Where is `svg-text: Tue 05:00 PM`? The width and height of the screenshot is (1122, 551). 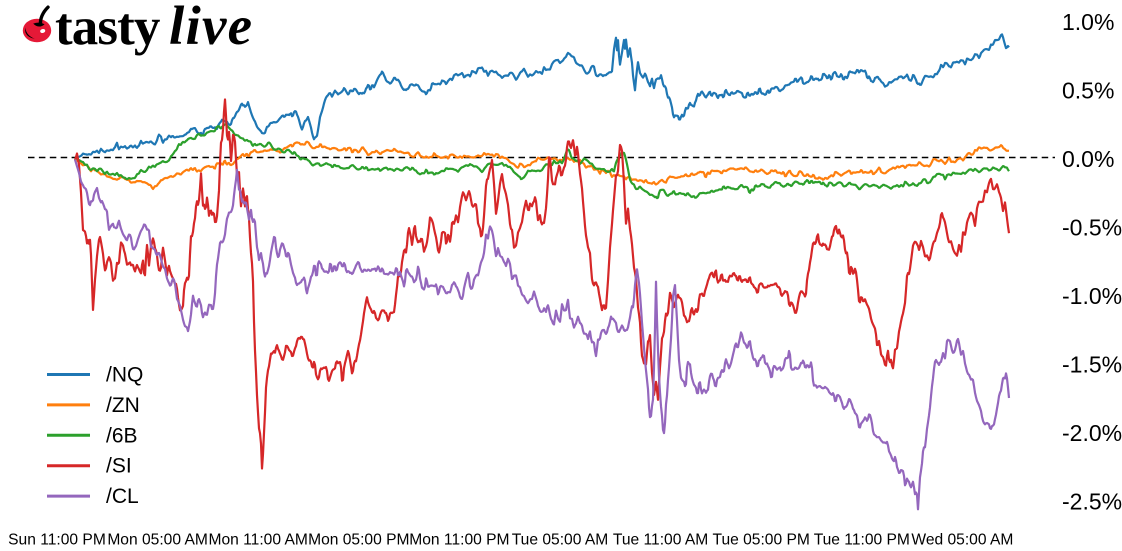 svg-text: Tue 05:00 PM is located at coordinates (761, 540).